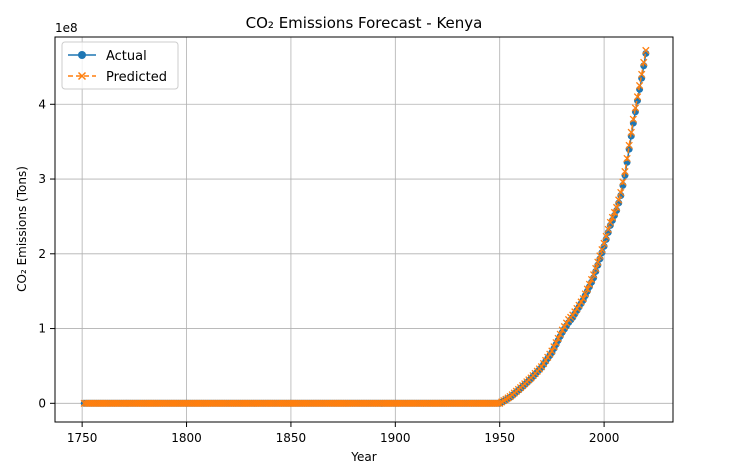 The image size is (737, 475). Describe the element at coordinates (42, 104) in the screenshot. I see `y-tick-label: 4` at that location.